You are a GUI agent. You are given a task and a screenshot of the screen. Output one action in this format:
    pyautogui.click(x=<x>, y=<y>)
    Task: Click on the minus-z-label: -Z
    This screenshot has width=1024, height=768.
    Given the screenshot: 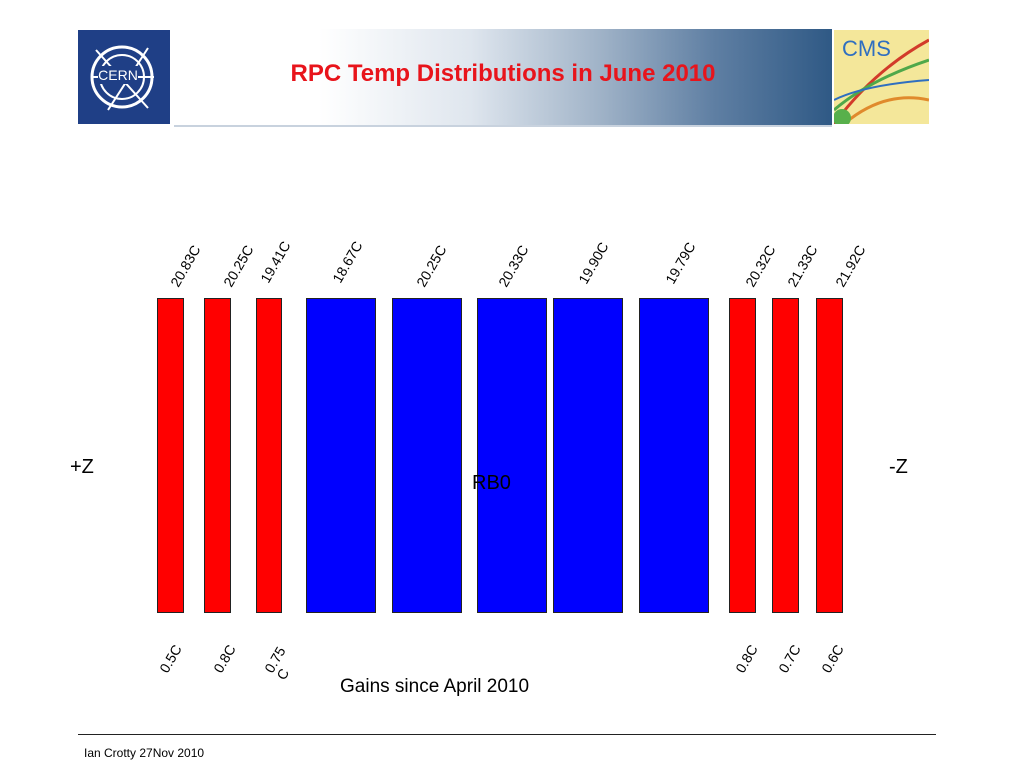 What is the action you would take?
    pyautogui.click(x=898, y=467)
    